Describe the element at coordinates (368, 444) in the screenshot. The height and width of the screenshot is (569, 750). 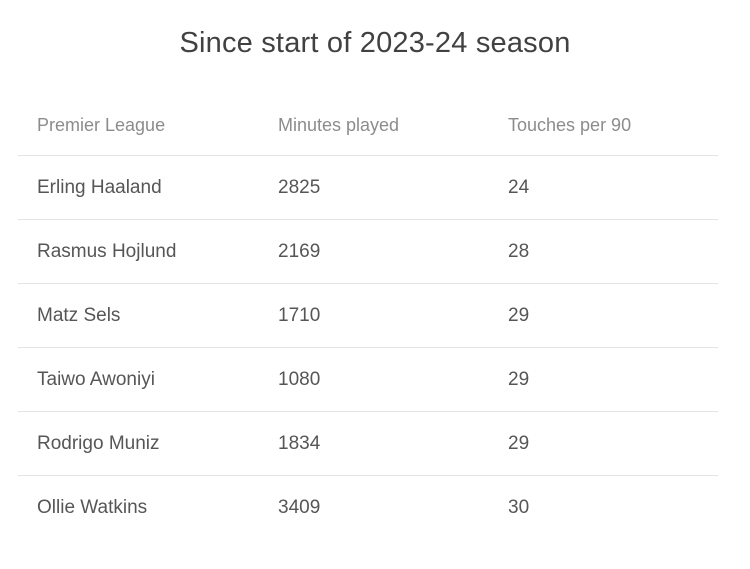
I see `table-row: Rodrigo Muniz 1834 29` at that location.